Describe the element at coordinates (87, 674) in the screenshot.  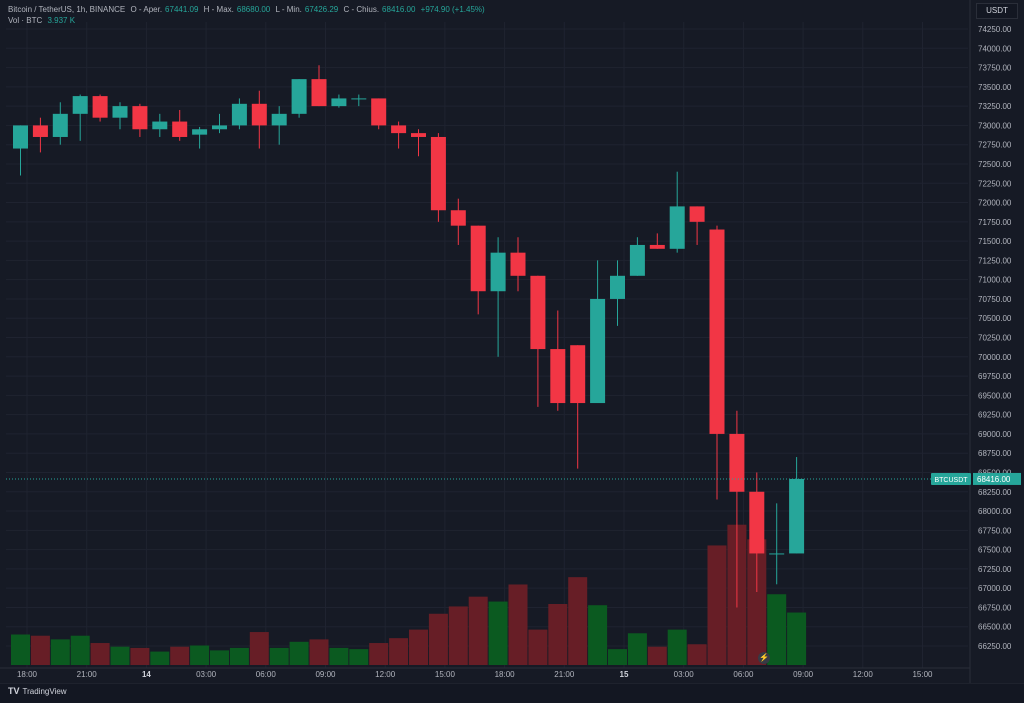
I see `x-tick-label: 21:00` at that location.